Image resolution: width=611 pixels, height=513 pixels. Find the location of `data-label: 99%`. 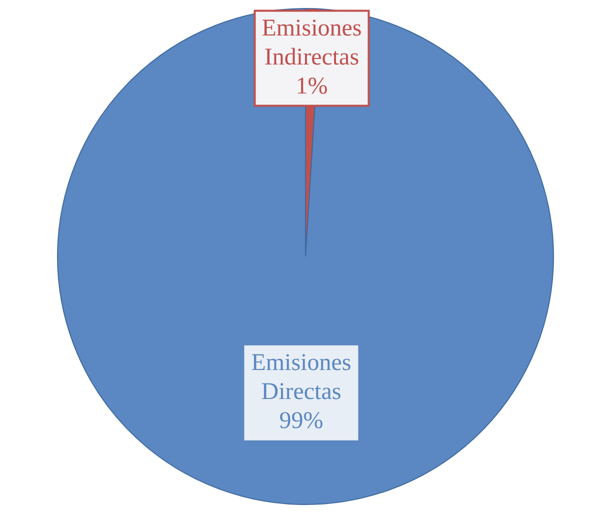

data-label: 99% is located at coordinates (301, 421).